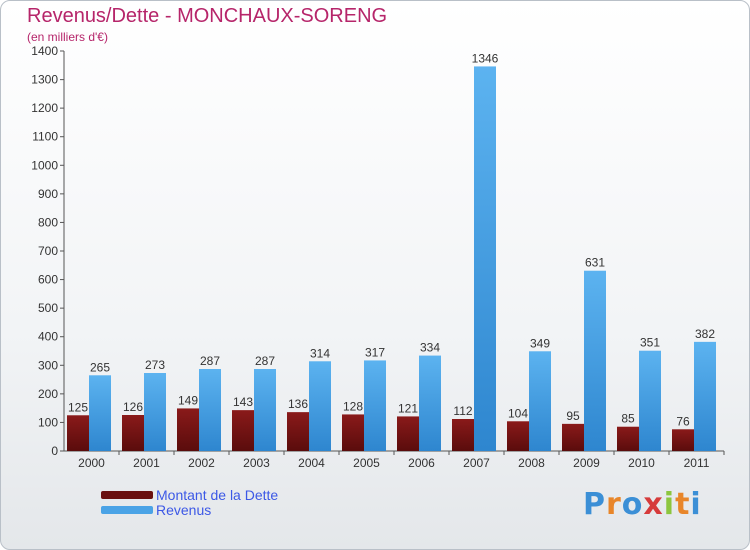 The height and width of the screenshot is (550, 750). Describe the element at coordinates (518, 413) in the screenshot. I see `data-label-debt: 104` at that location.